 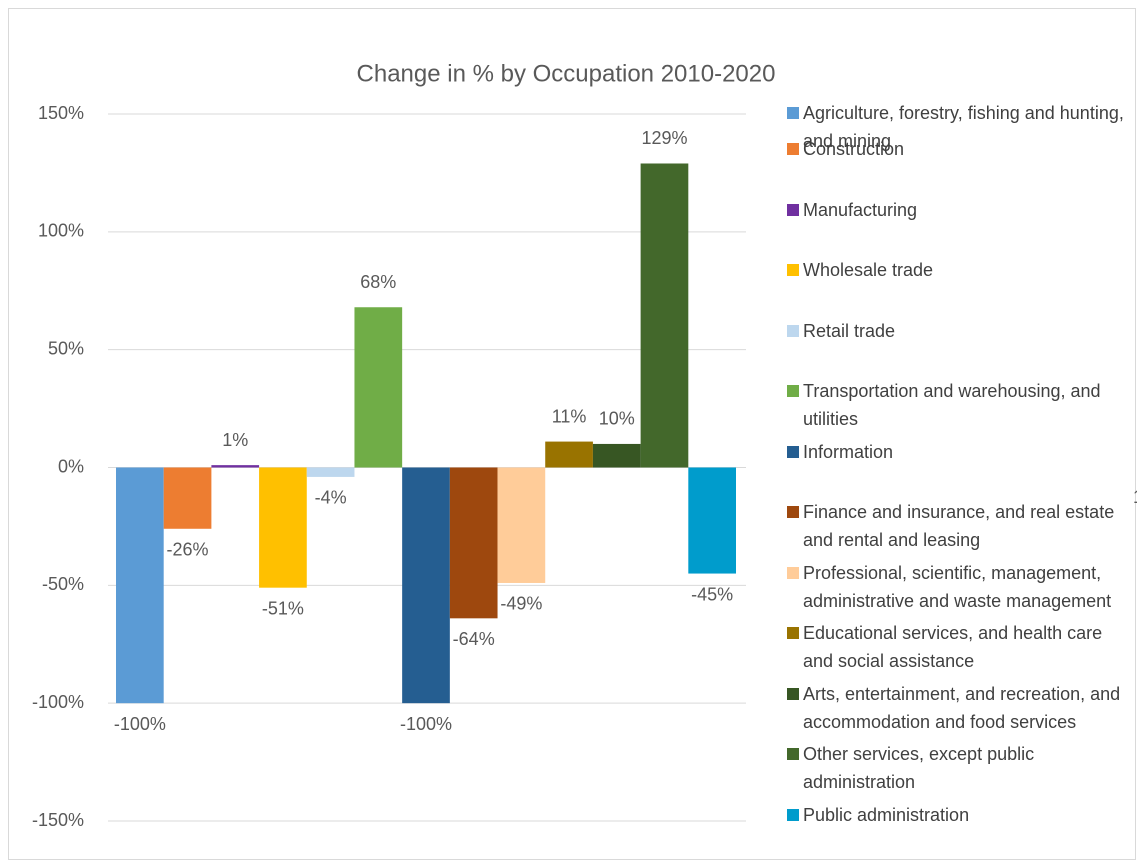 I want to click on y-tick-label: -150%, so click(x=58, y=820).